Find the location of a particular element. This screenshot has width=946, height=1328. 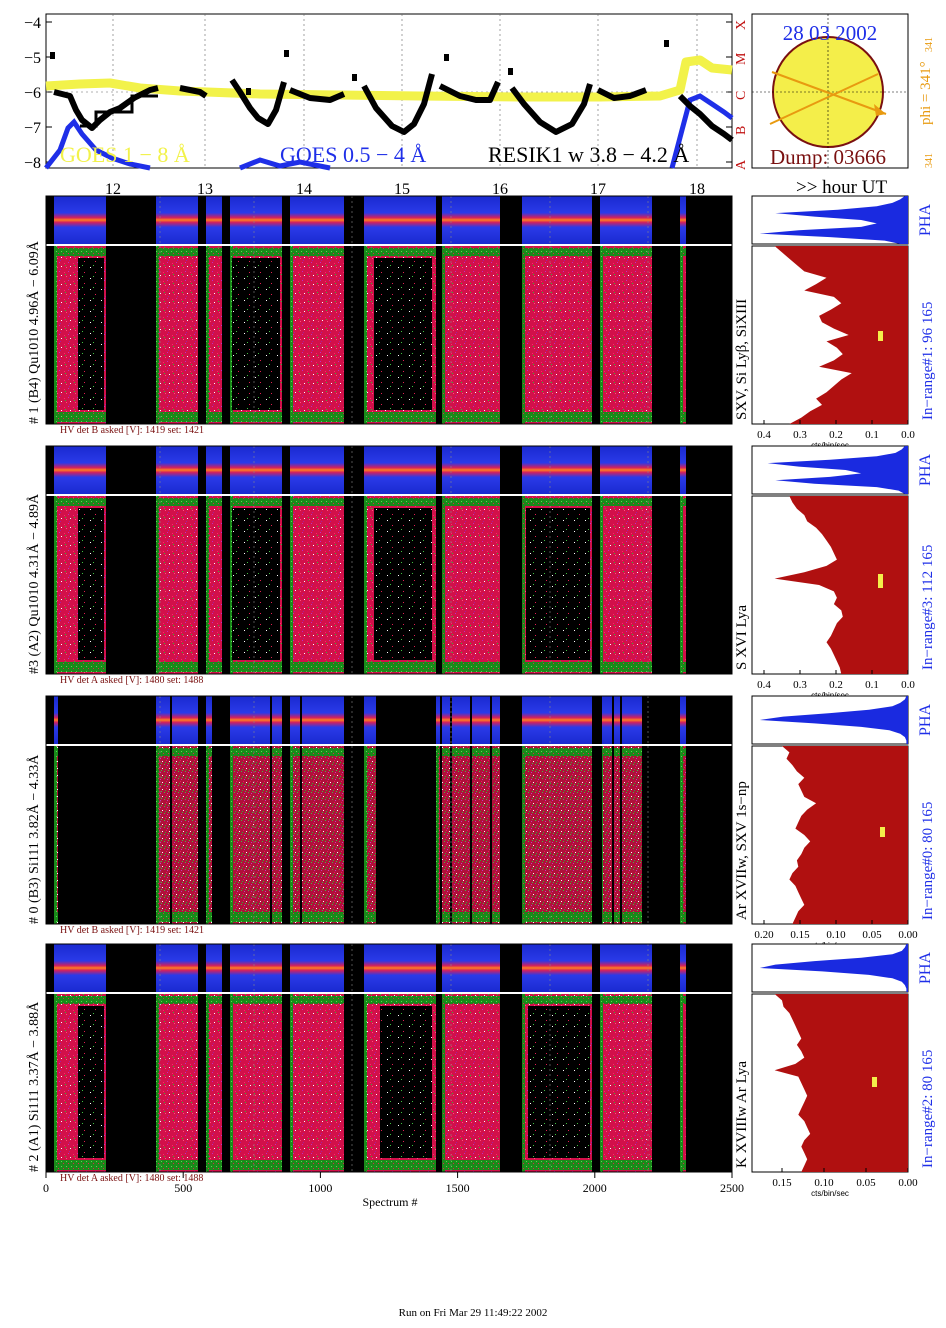

phi-arrow is located at coordinates (829, 93).